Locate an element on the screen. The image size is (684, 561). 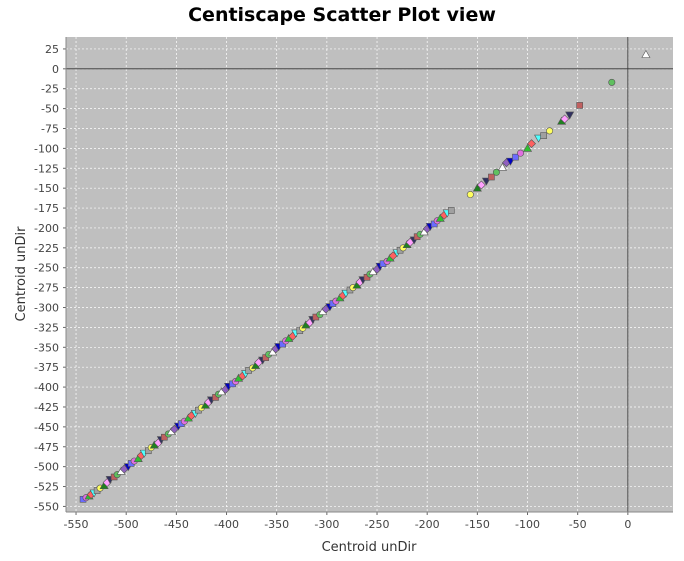
y-tick-label: 0 is located at coordinates (55, 69).